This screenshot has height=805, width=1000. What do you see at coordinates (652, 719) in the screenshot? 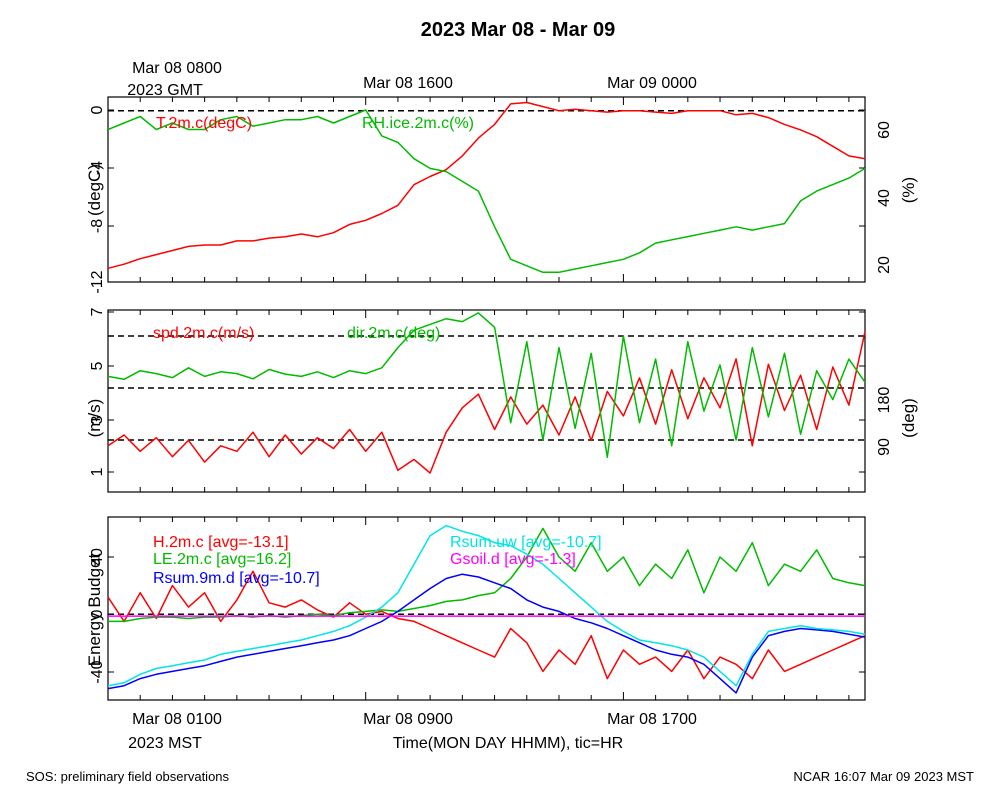
I see `bottom-axis-label-2: Mar 08 1700` at bounding box center [652, 719].